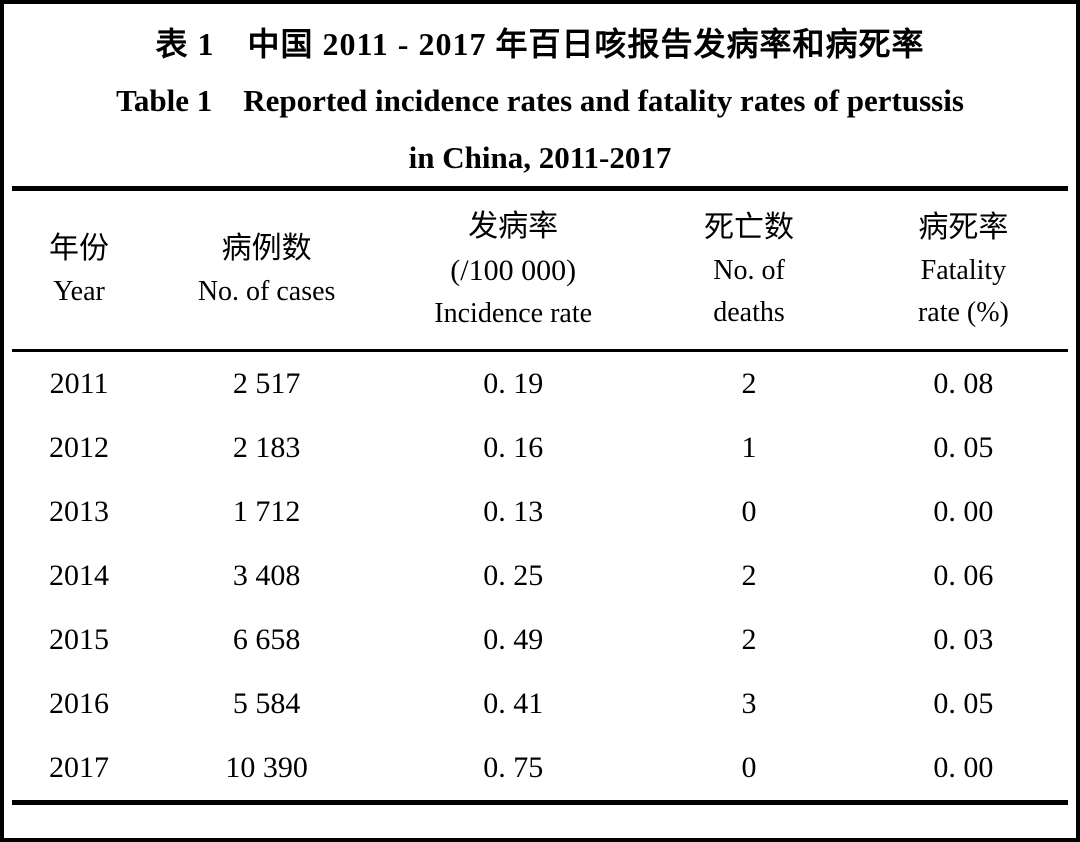 The width and height of the screenshot is (1080, 842). I want to click on table-top-rule, so click(540, 188).